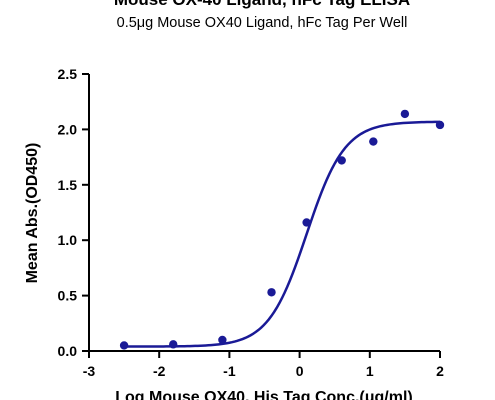 The height and width of the screenshot is (400, 495). What do you see at coordinates (68, 240) in the screenshot?
I see `y-tick-label: 1.0` at bounding box center [68, 240].